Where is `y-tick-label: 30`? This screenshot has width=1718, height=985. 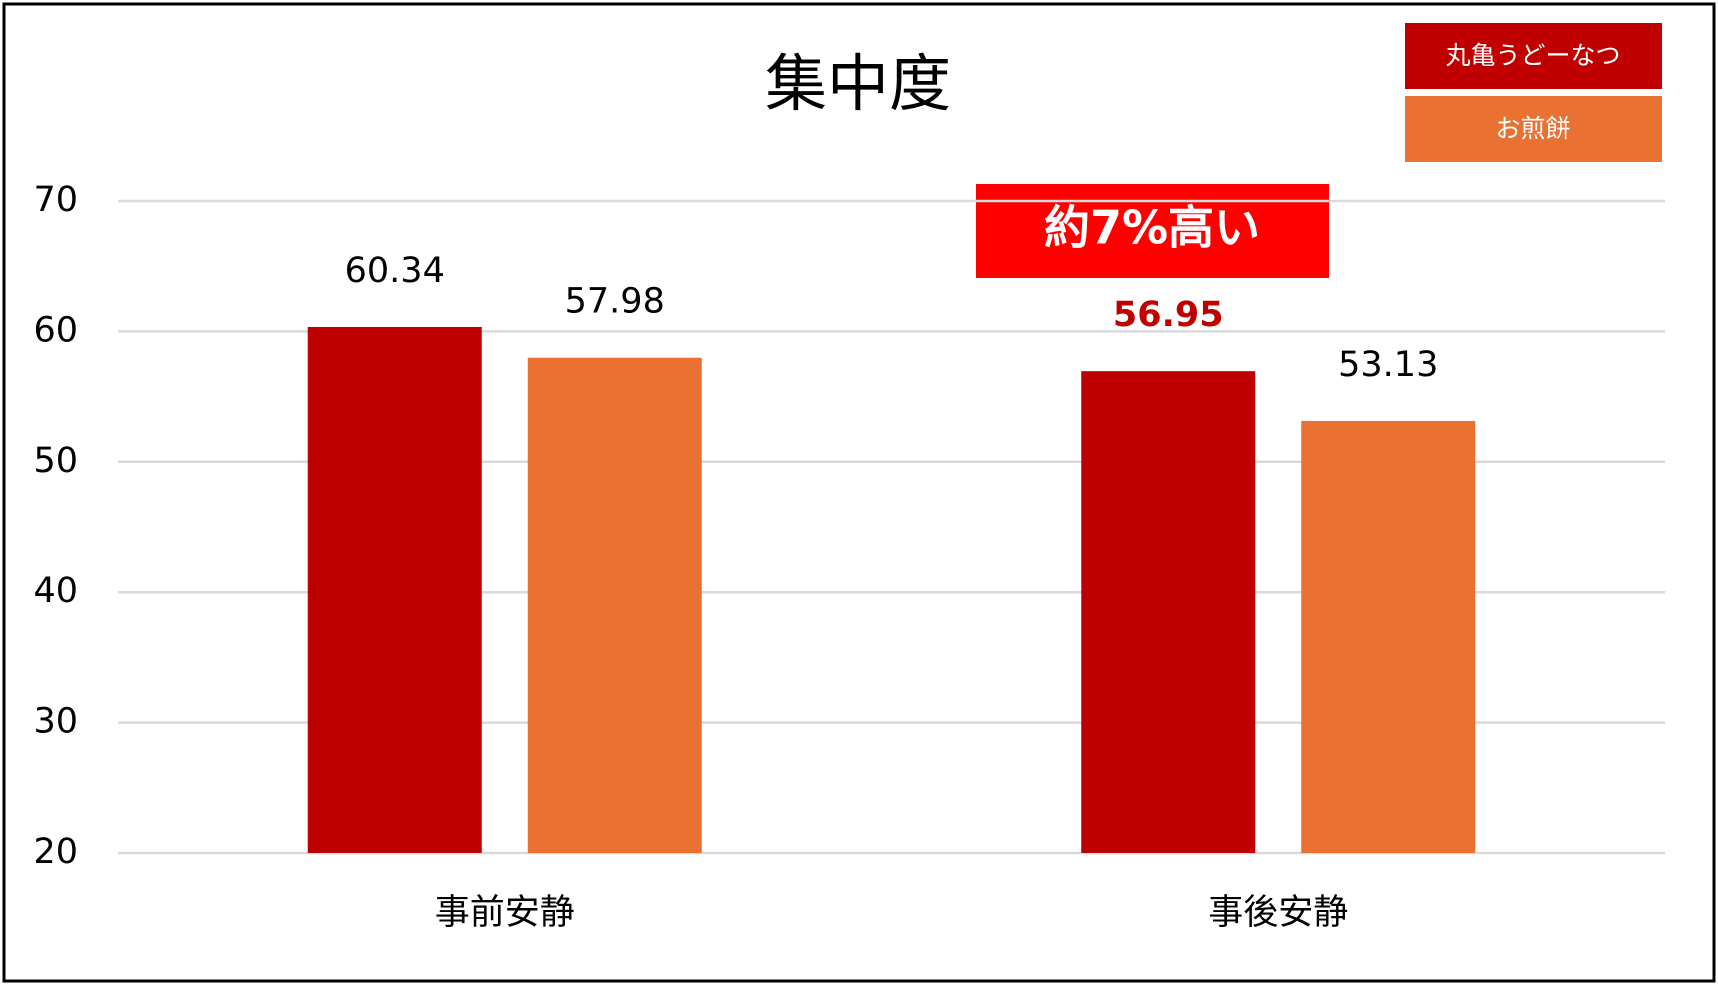 y-tick-label: 30 is located at coordinates (55, 722).